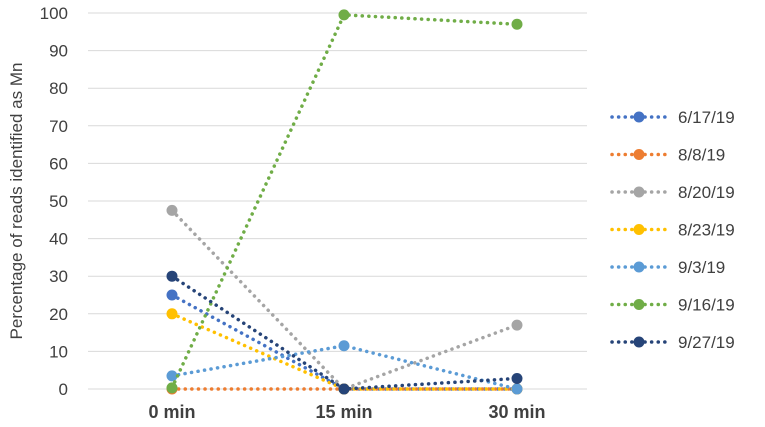 The width and height of the screenshot is (765, 427). What do you see at coordinates (171, 412) in the screenshot?
I see `x-tick-label: 0 min` at bounding box center [171, 412].